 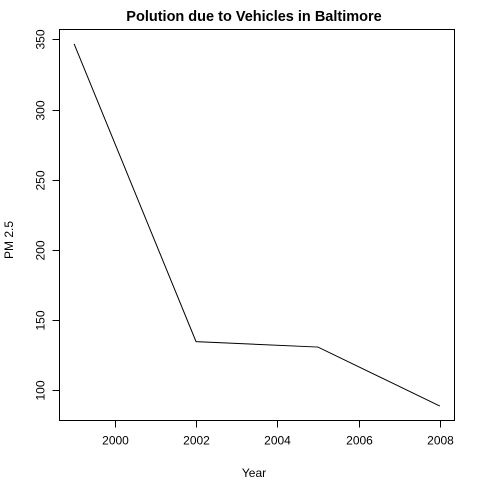 I want to click on y-axis-label: PM 2.5, so click(x=9, y=240).